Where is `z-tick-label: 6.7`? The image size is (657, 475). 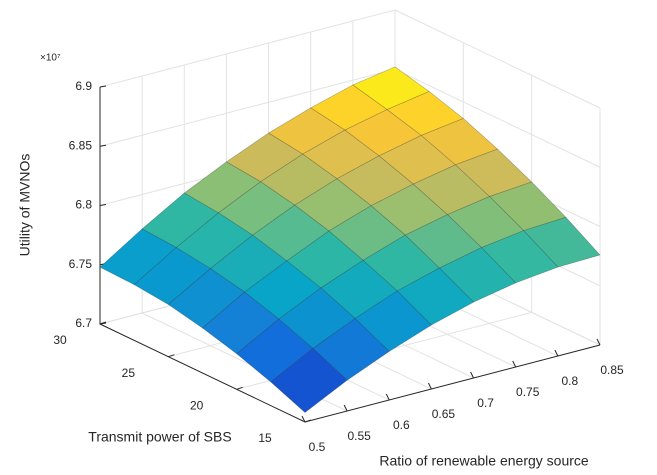
z-tick-label: 6.7 is located at coordinates (83, 323).